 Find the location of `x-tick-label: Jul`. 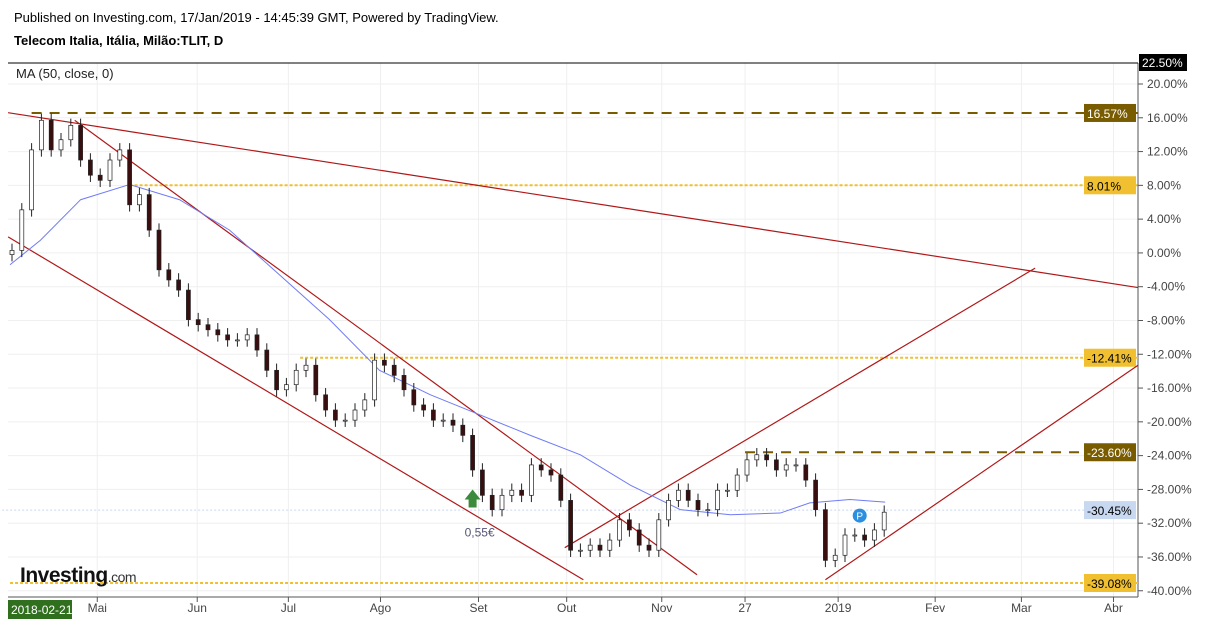

x-tick-label: Jul is located at coordinates (288, 608).